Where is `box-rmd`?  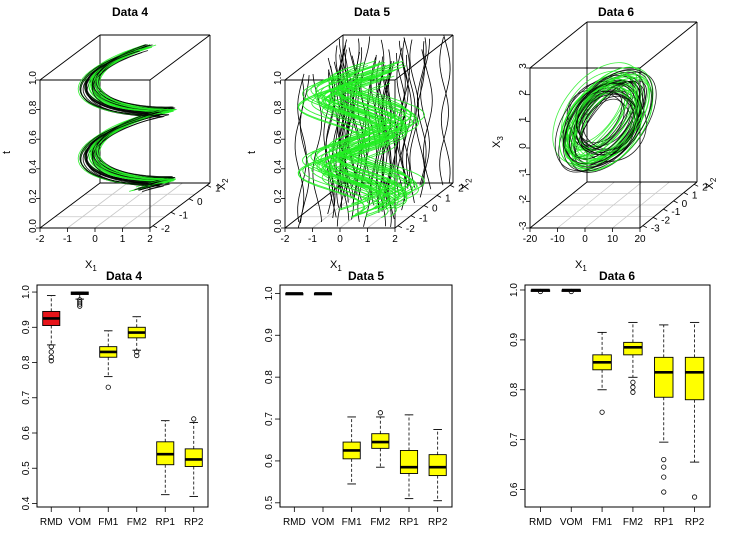
box-rmd is located at coordinates (51, 329).